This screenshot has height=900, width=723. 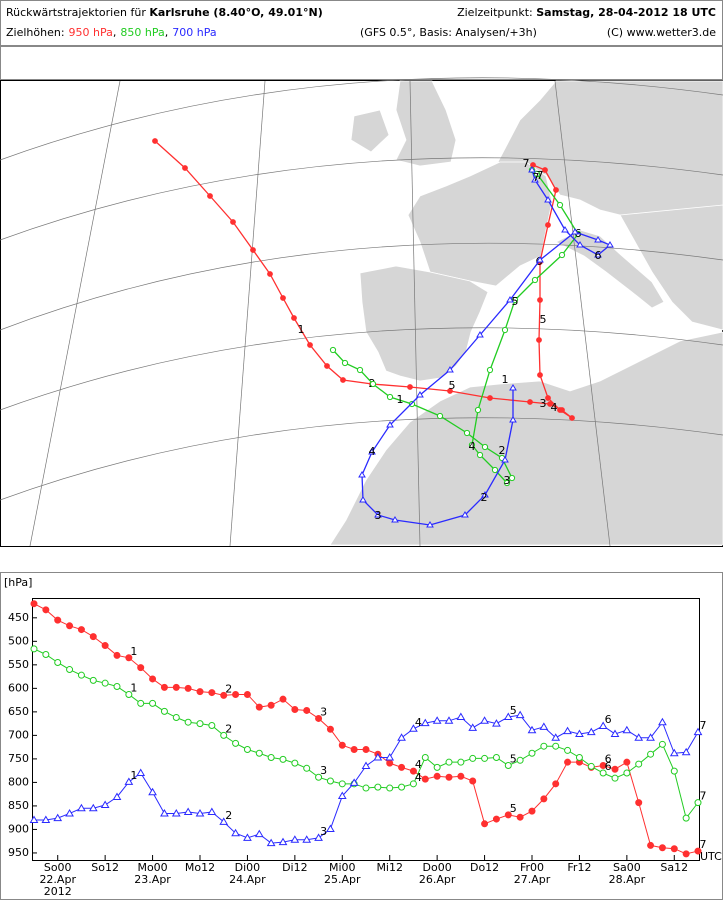 What do you see at coordinates (35, 32) in the screenshot?
I see `levels-label: Zielhöhen:` at bounding box center [35, 32].